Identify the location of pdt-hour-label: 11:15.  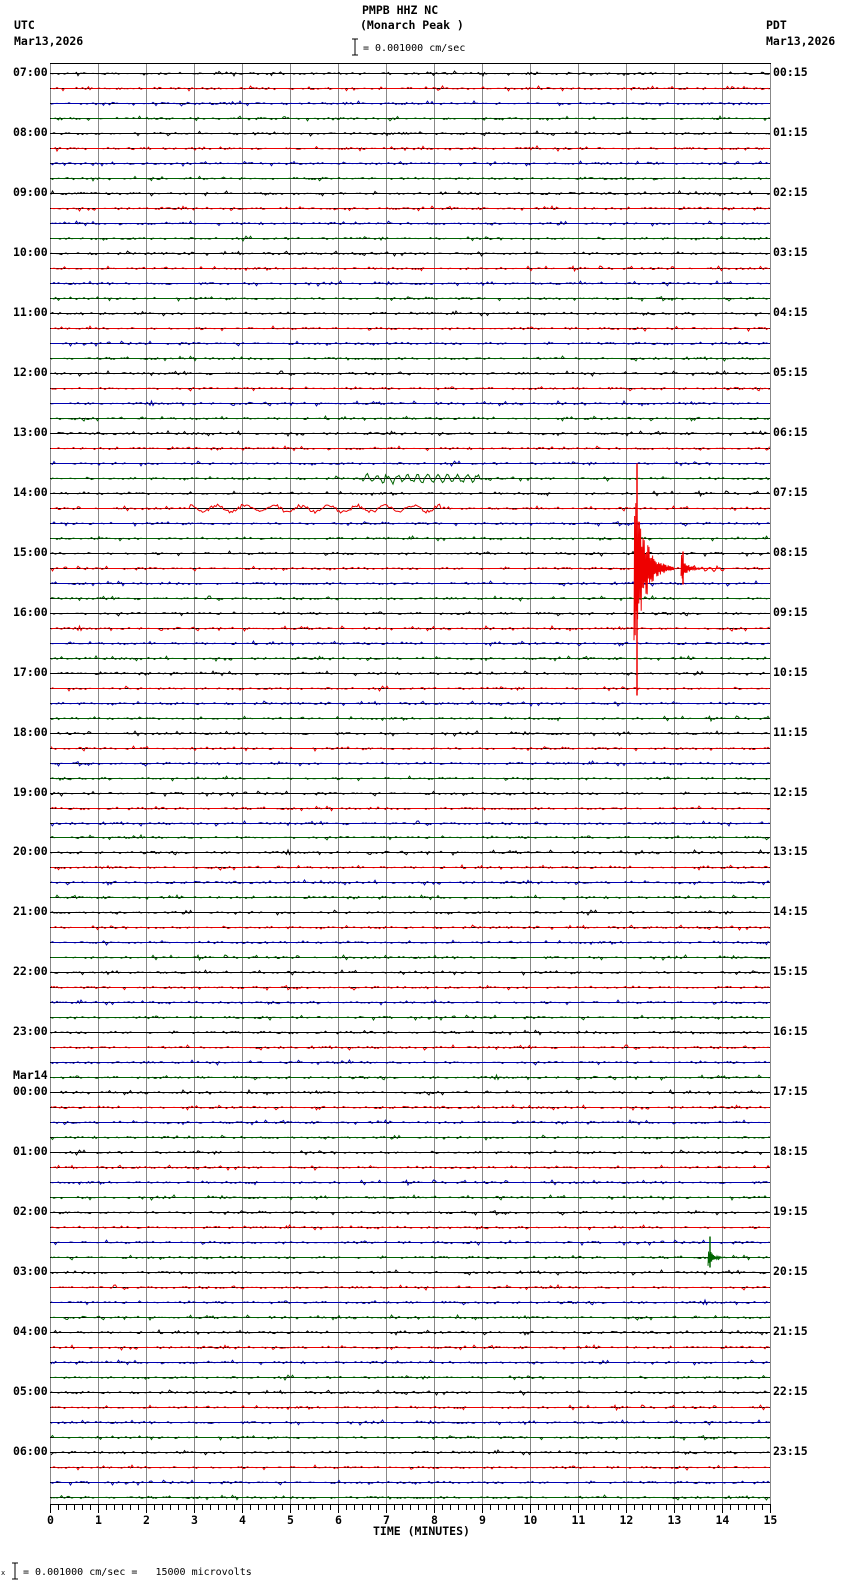
(790, 731).